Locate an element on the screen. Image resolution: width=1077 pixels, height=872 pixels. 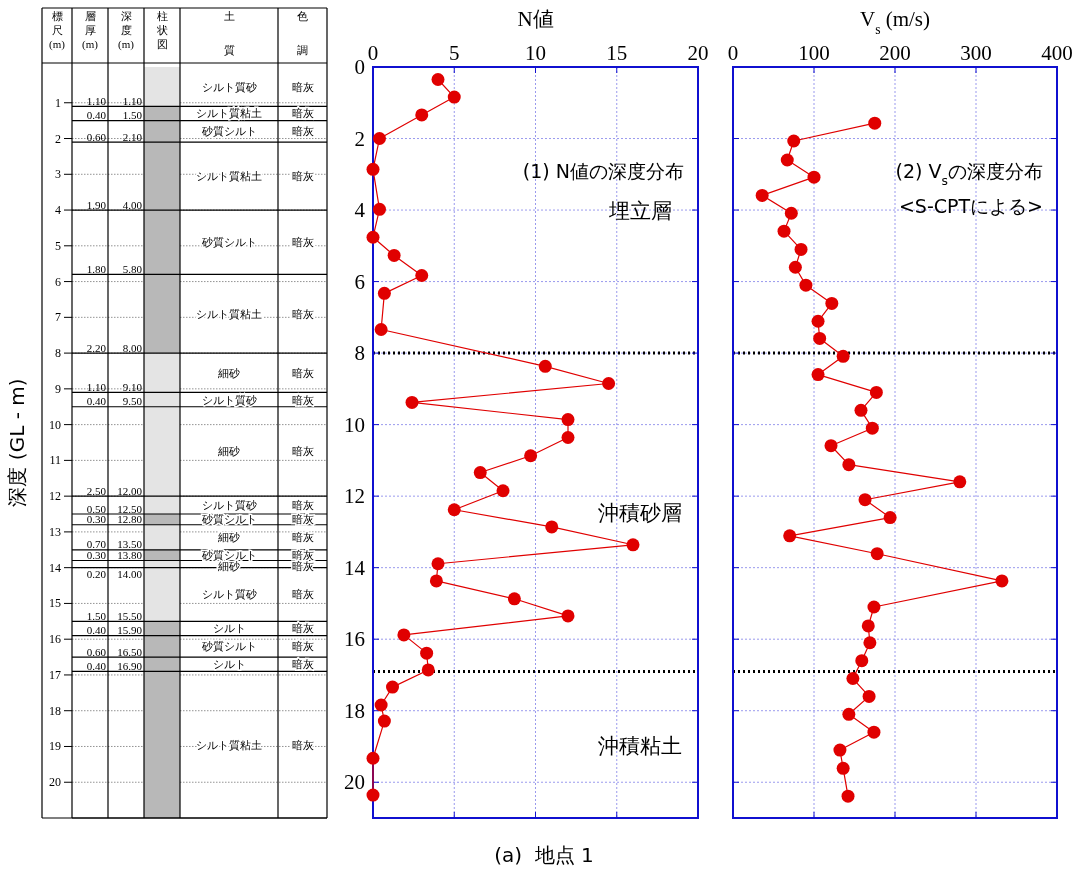
annotation: 1.50 is located at coordinates (132, 115).